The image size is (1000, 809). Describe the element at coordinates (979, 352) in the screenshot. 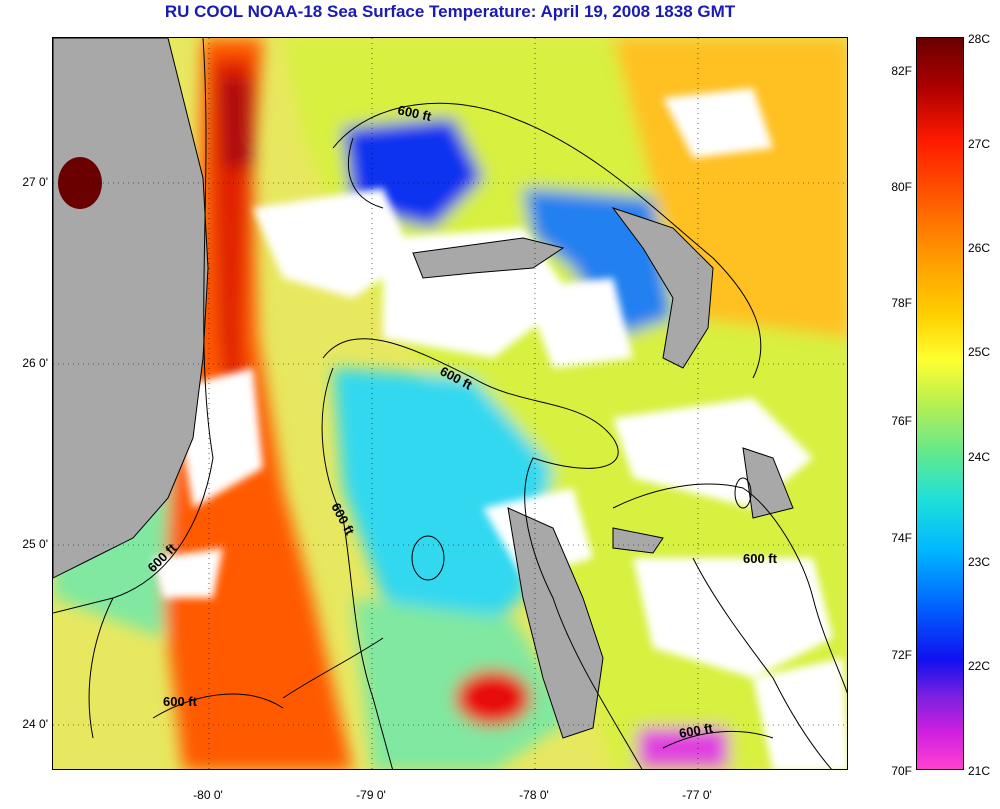

I see `colorbar-c-label: 25C` at that location.